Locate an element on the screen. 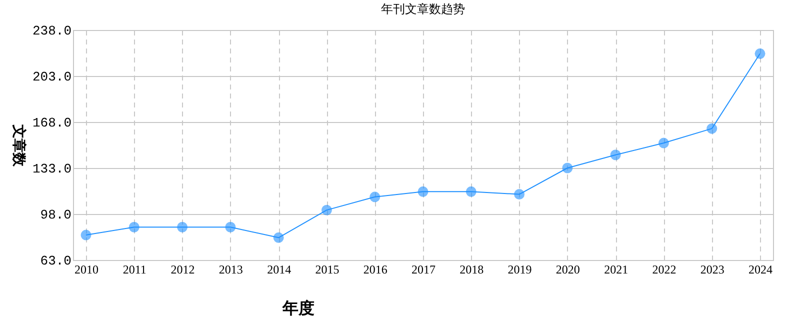  y-tick-label: 203.0 is located at coordinates (52, 77).